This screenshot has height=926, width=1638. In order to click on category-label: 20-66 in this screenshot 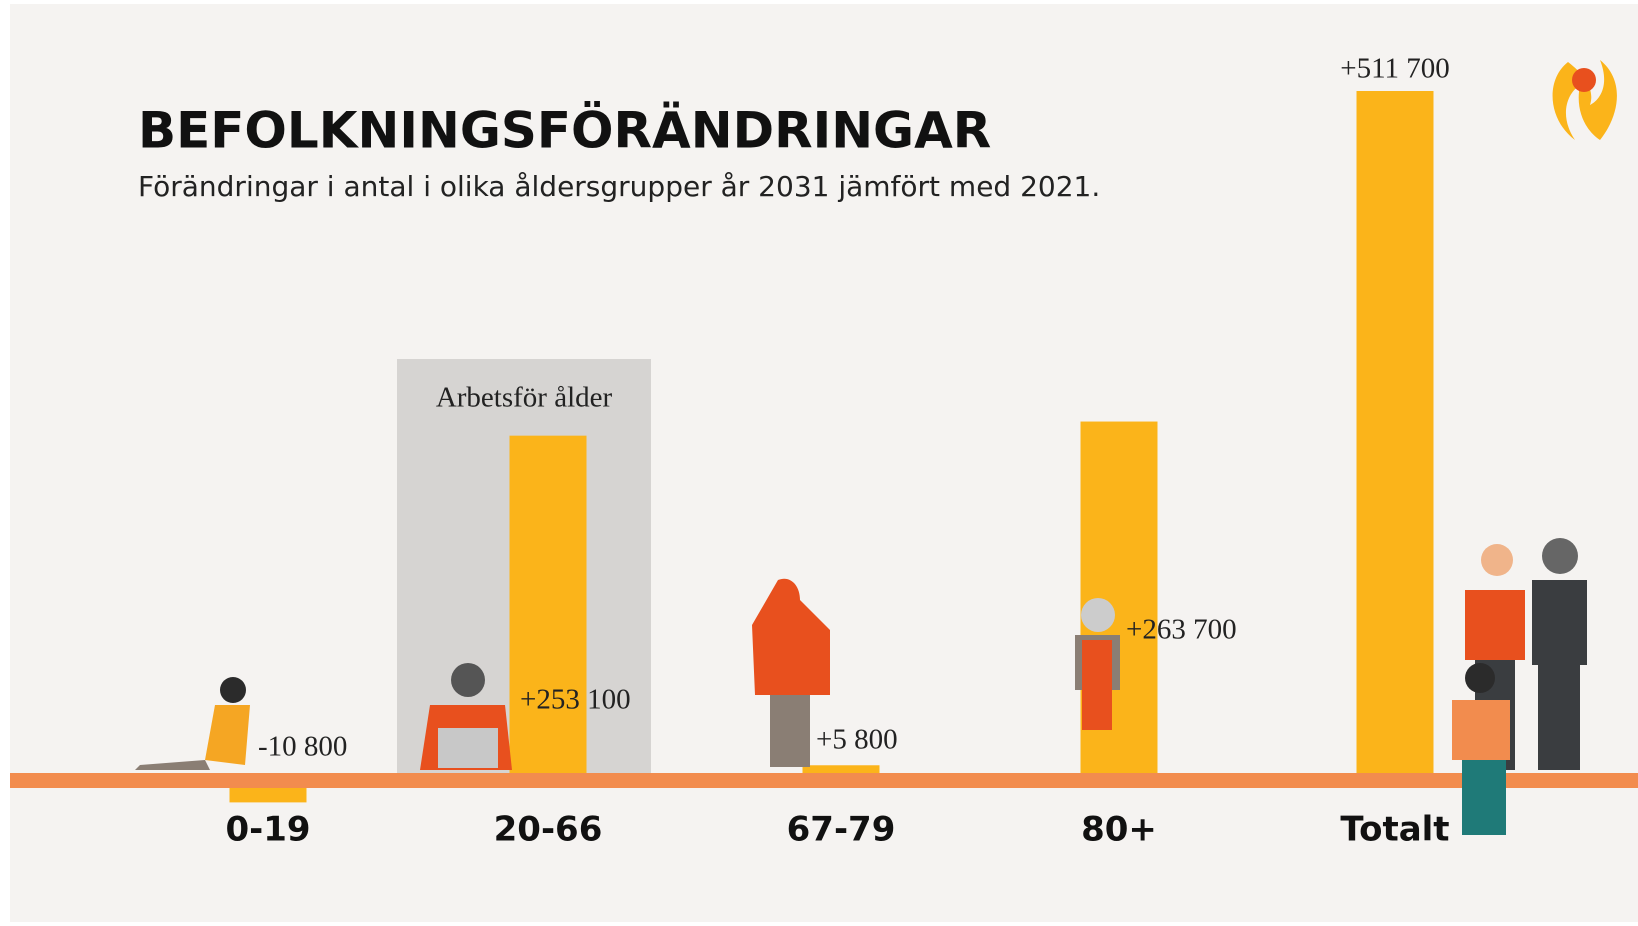, I will do `click(548, 830)`.